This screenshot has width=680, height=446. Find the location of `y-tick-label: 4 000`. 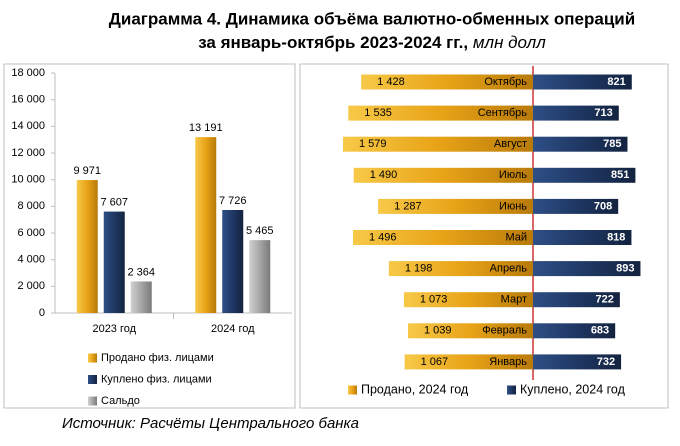

y-tick-label: 4 000 is located at coordinates (31, 260).